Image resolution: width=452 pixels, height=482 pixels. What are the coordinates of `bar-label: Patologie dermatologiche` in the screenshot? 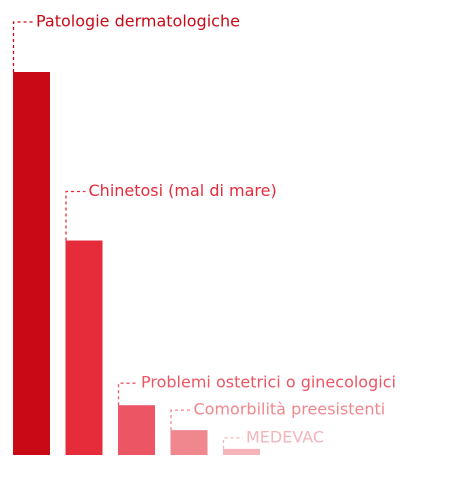 It's located at (138, 21).